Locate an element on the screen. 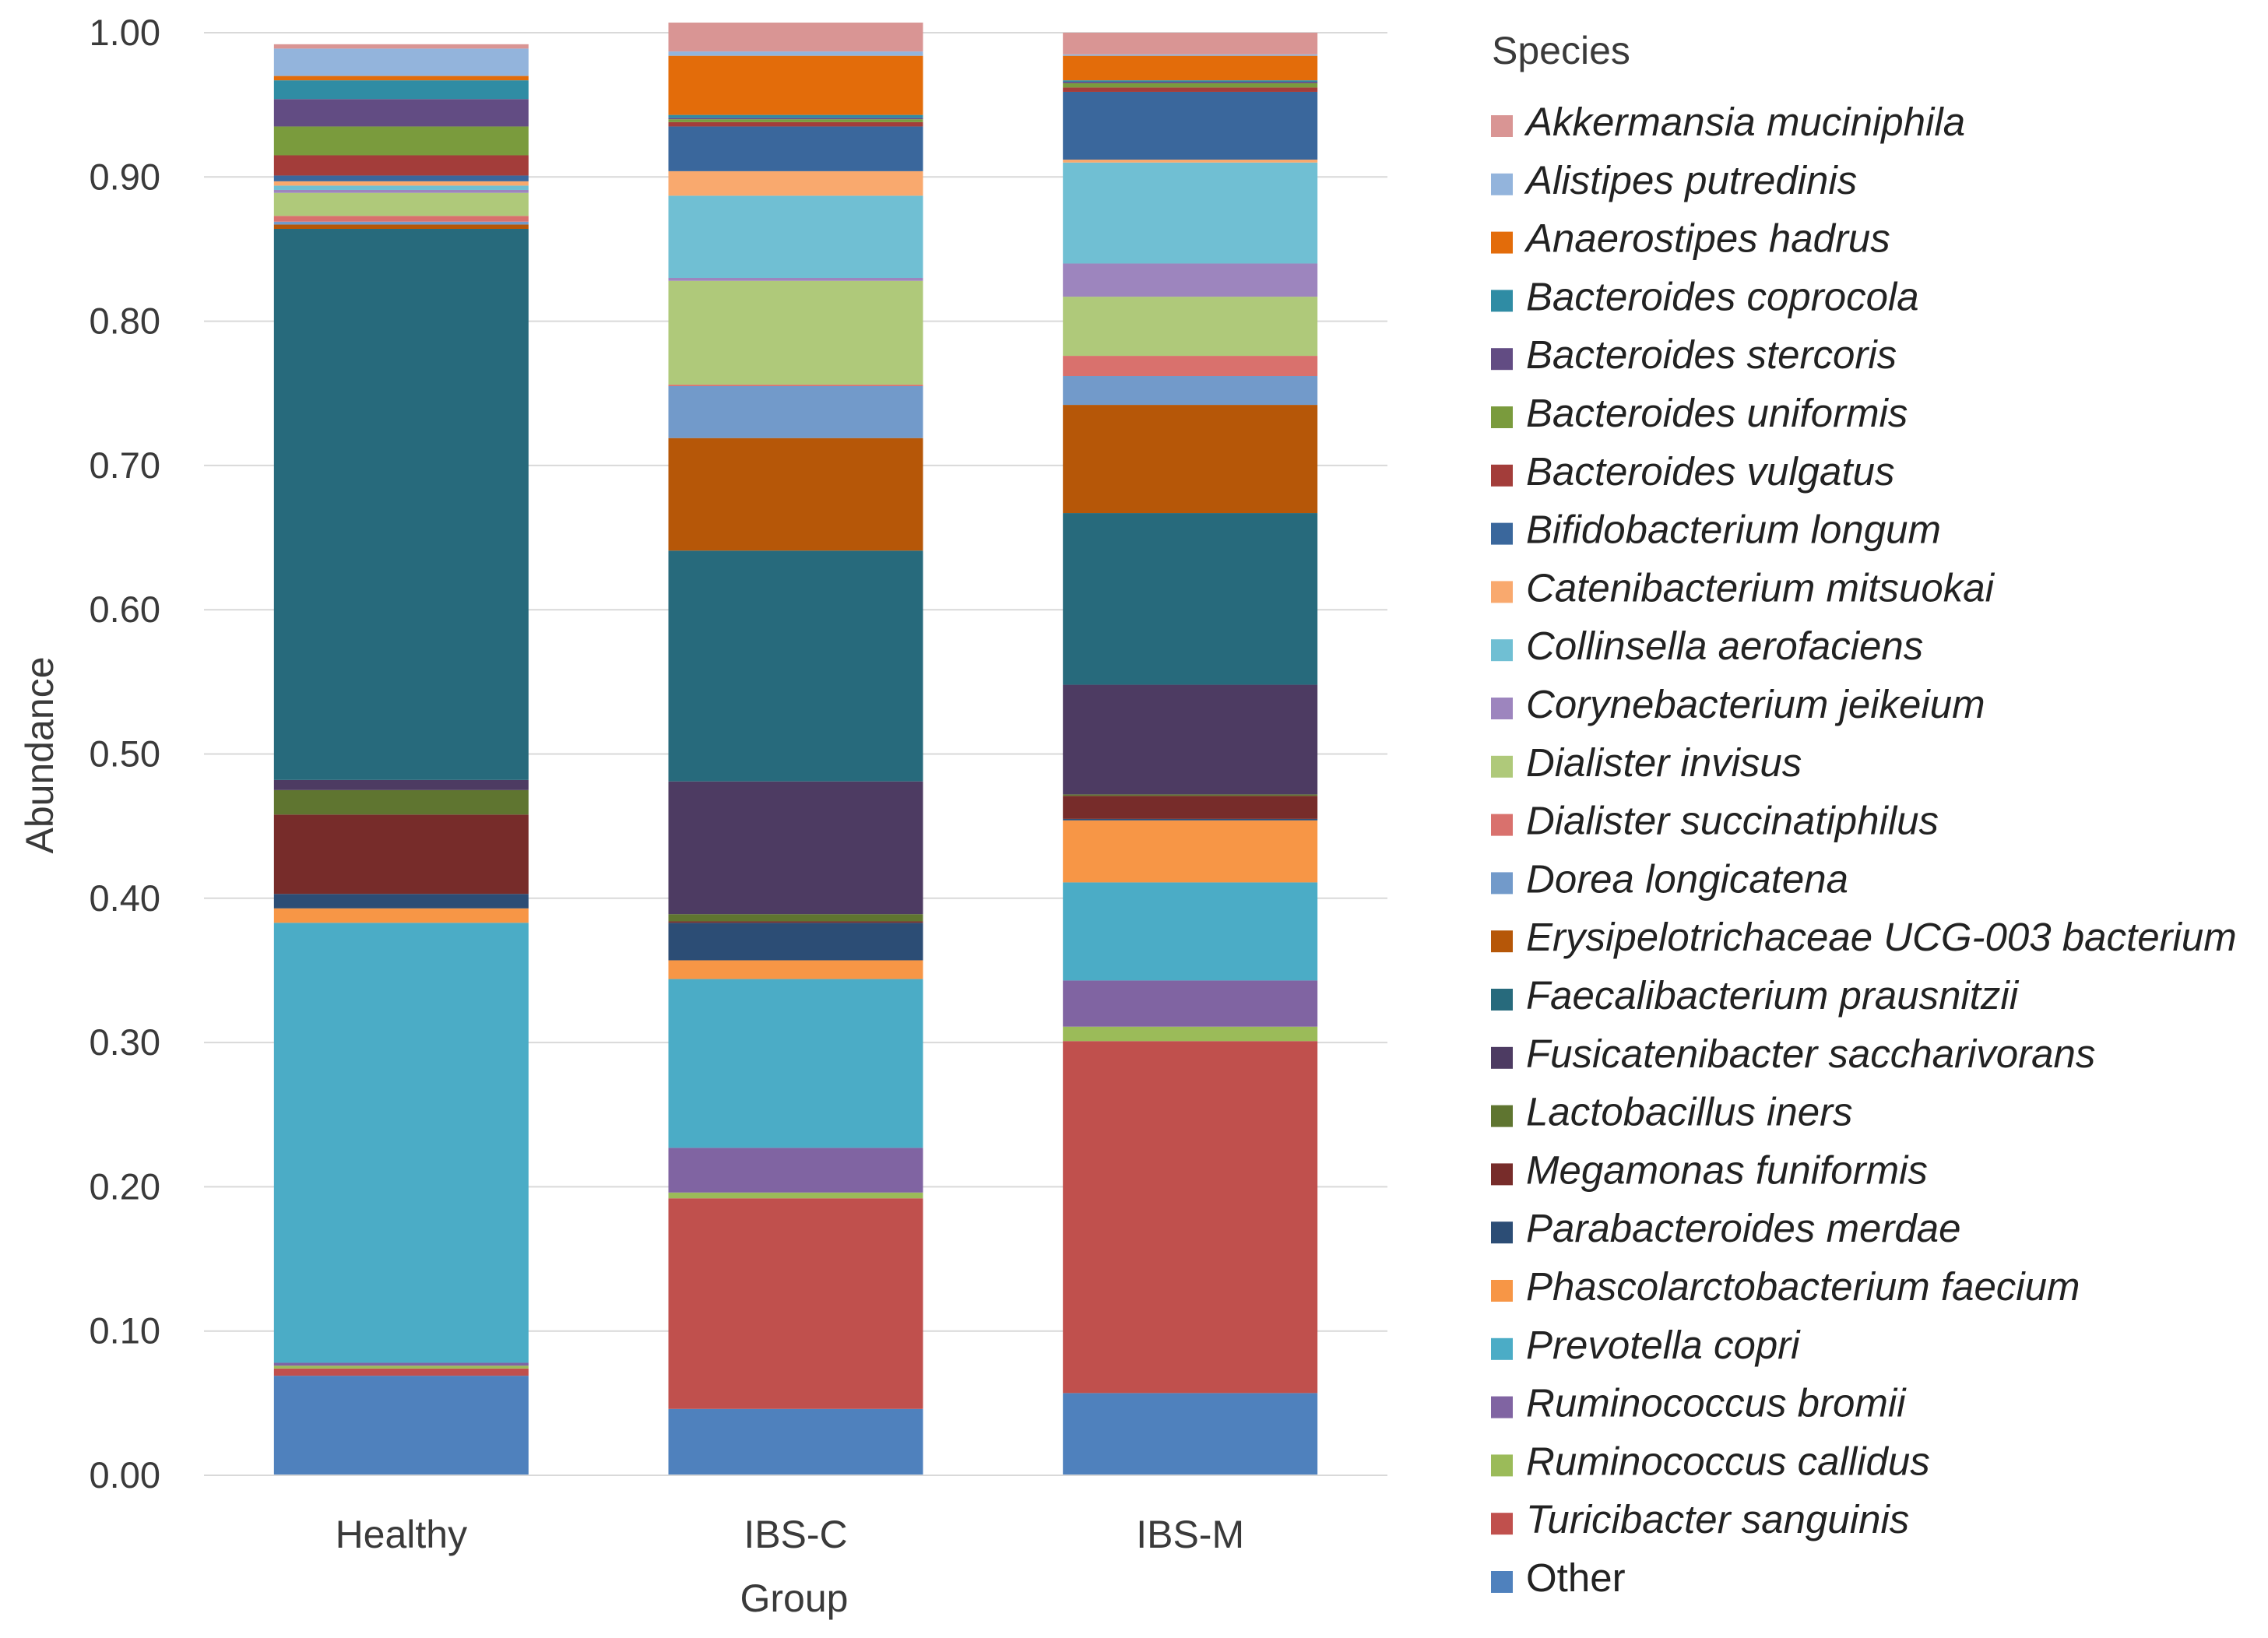 The height and width of the screenshot is (1638, 2268). x-category-label: IBS-C is located at coordinates (795, 1534).